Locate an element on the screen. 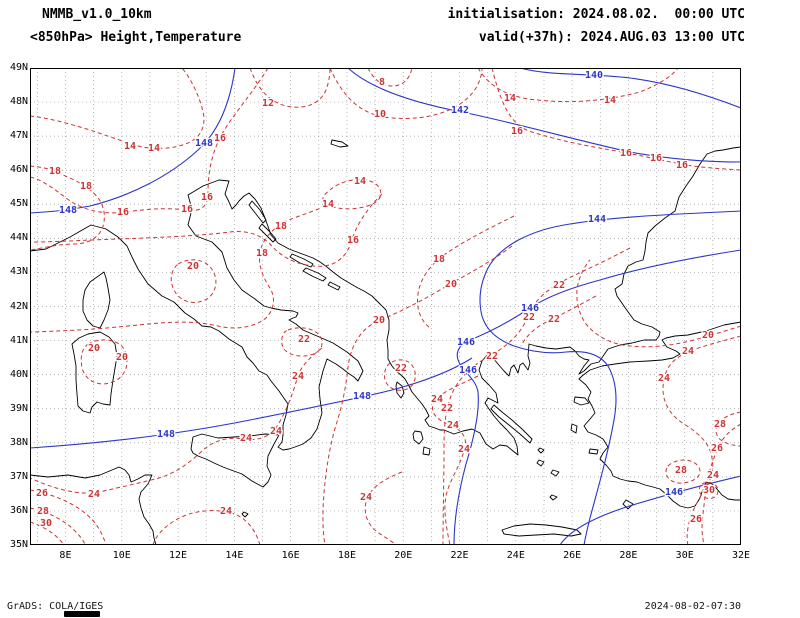  lon-tick-label: 14E is located at coordinates (234, 555).